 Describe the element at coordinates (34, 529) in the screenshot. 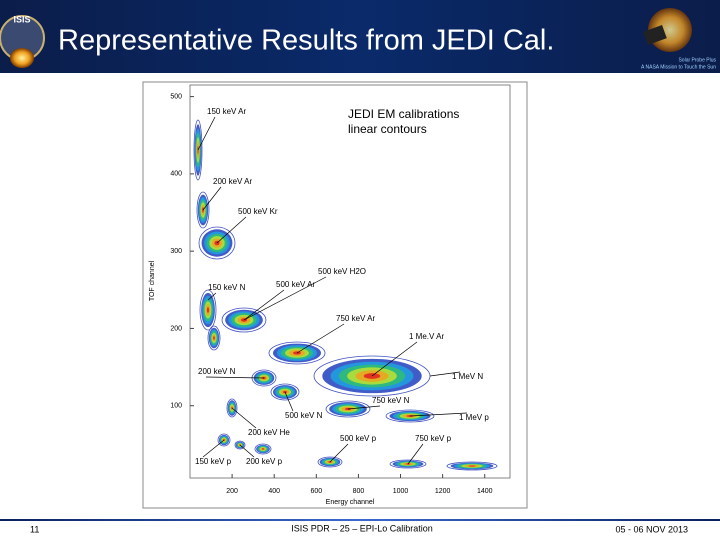

I see `page-number: 11` at that location.